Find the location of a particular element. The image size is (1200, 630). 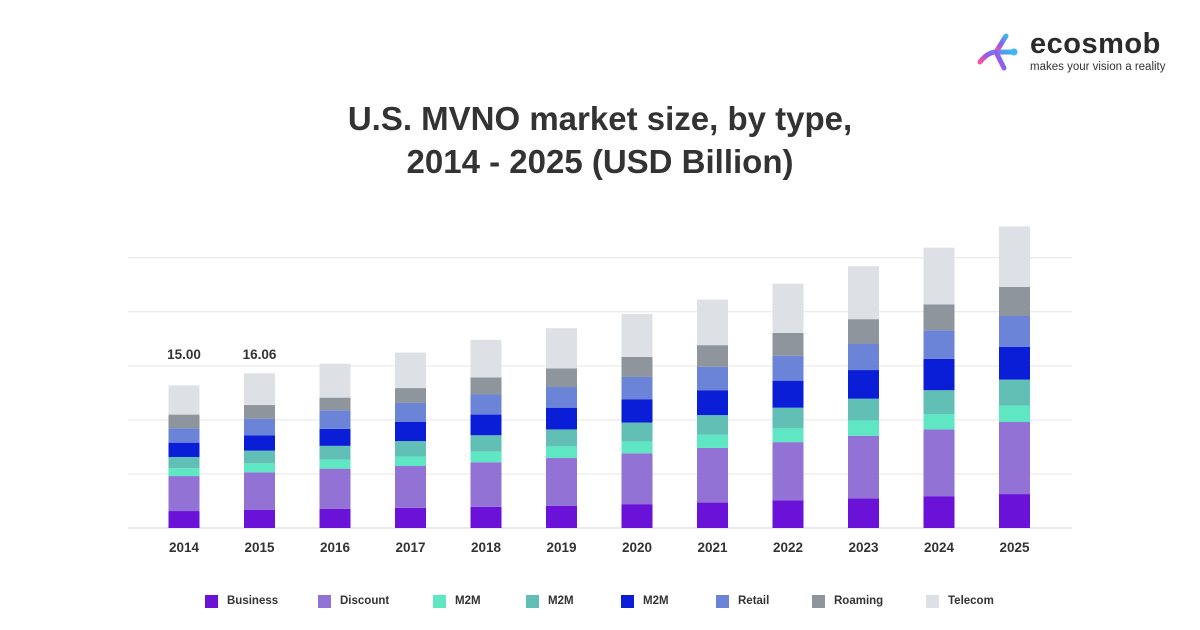

x-tick-label-2018: 2018 is located at coordinates (486, 547).